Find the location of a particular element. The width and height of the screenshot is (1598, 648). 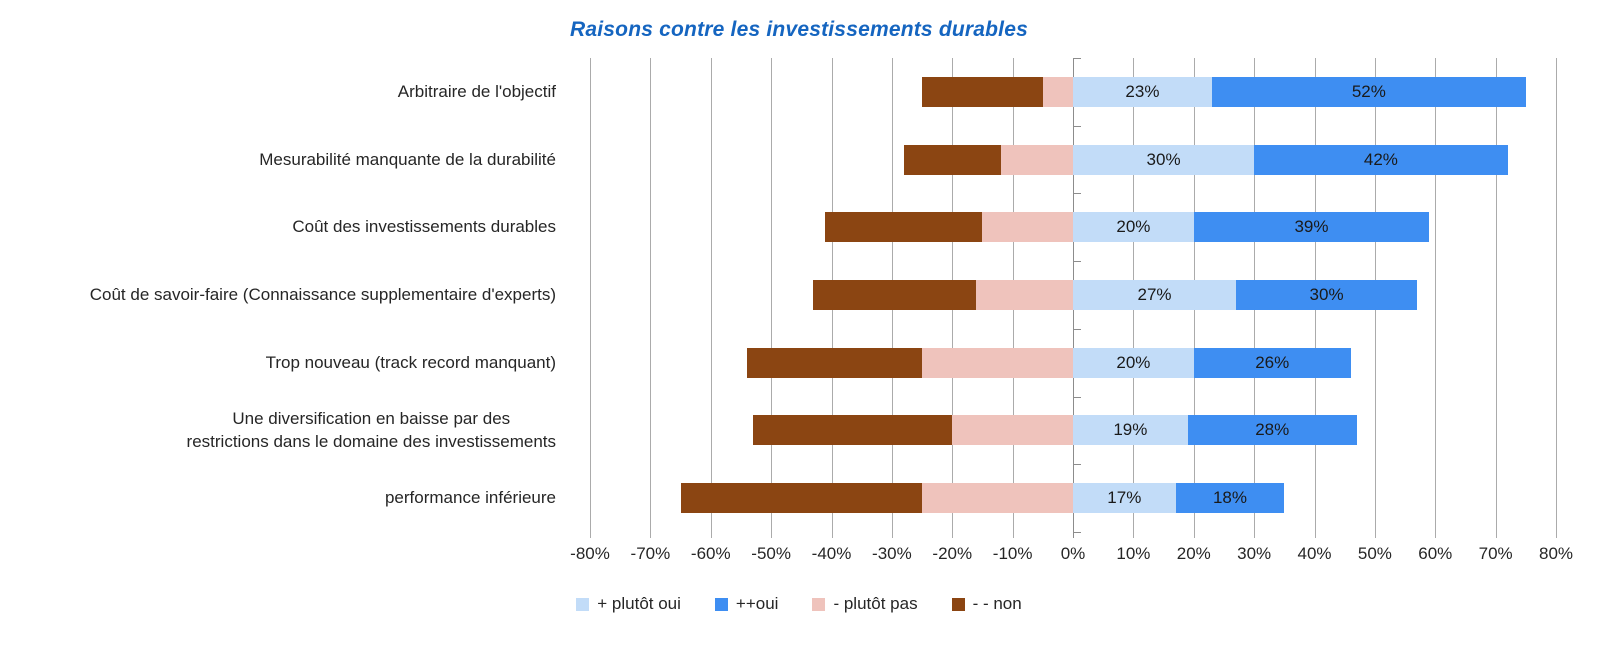

x-axis-tick-label: -70% is located at coordinates (650, 553).